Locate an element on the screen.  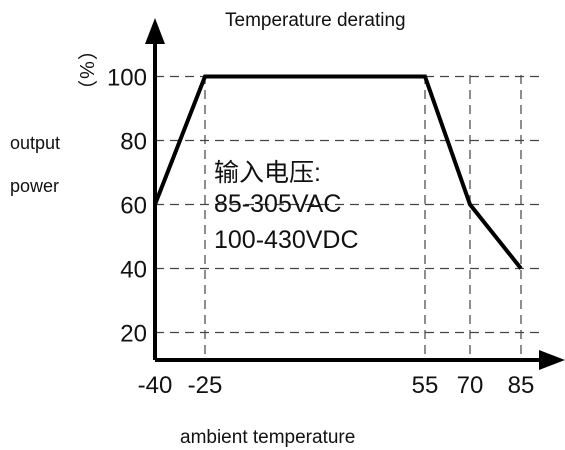
x-tick--40: -40 is located at coordinates (155, 385).